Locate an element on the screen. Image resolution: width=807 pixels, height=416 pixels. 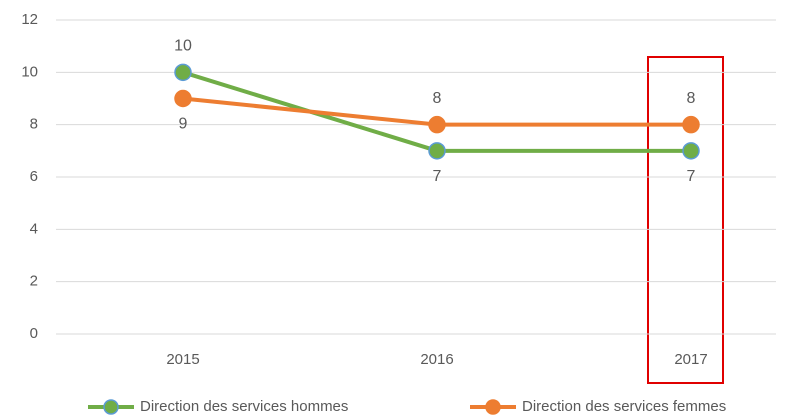
highlight-box is located at coordinates (685, 220).